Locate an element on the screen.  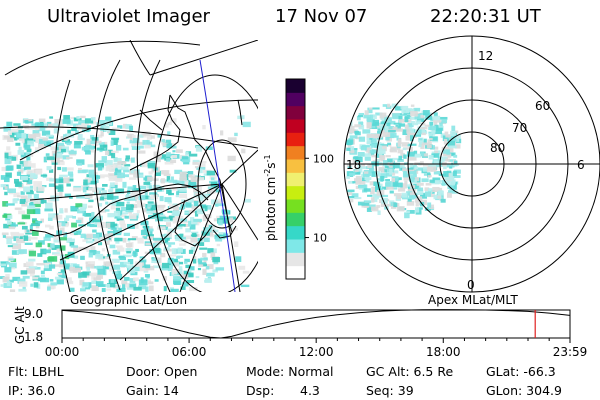
mode-info: Mode: Normal is located at coordinates (290, 371).